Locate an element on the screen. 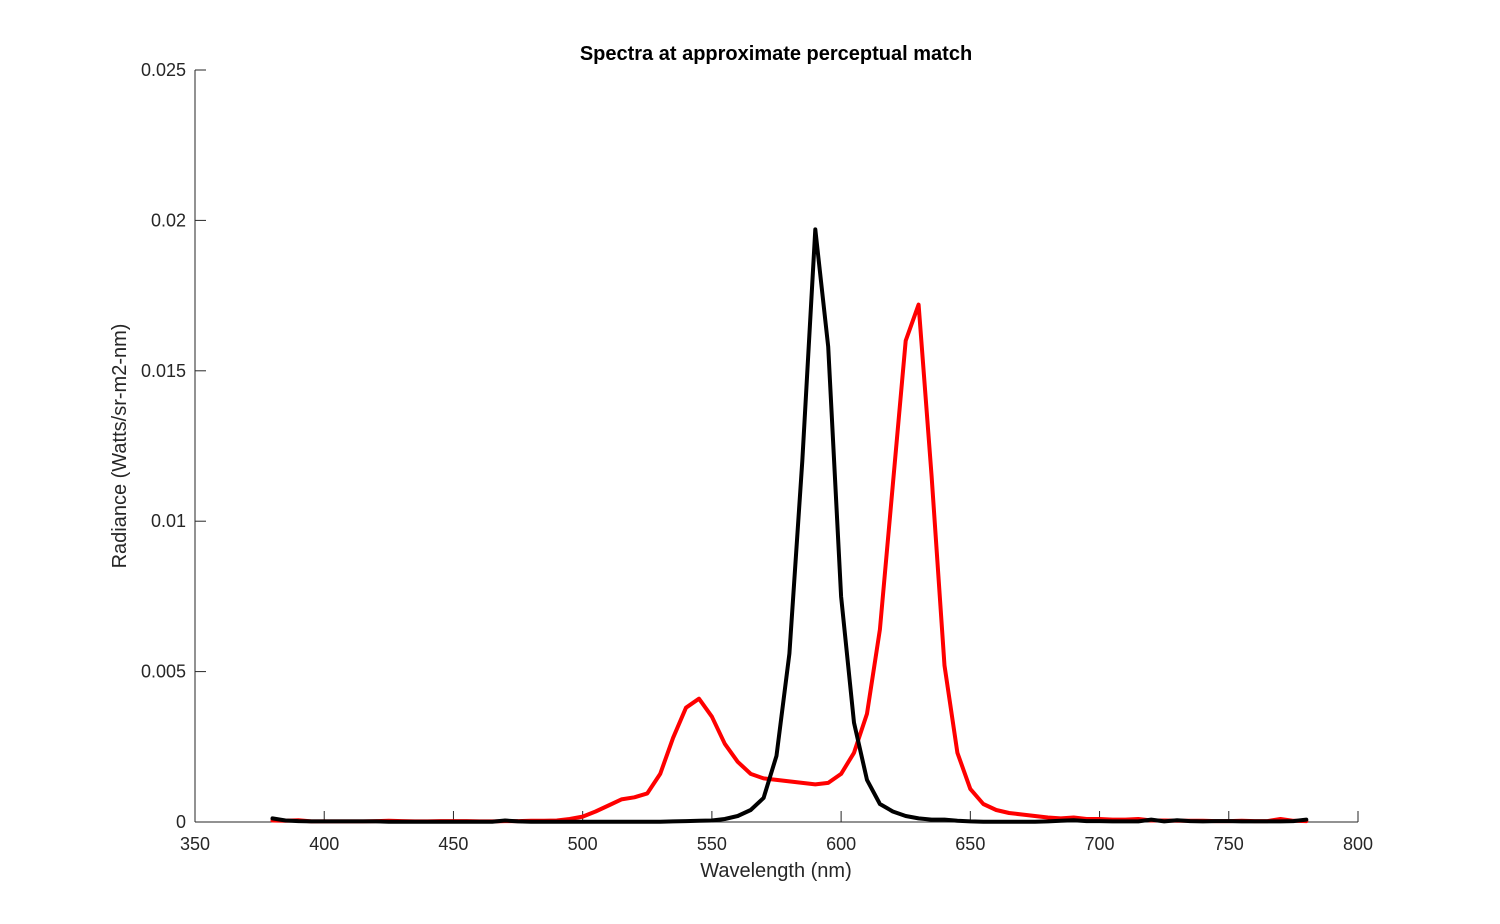  x-tick-label: 600 is located at coordinates (841, 844).